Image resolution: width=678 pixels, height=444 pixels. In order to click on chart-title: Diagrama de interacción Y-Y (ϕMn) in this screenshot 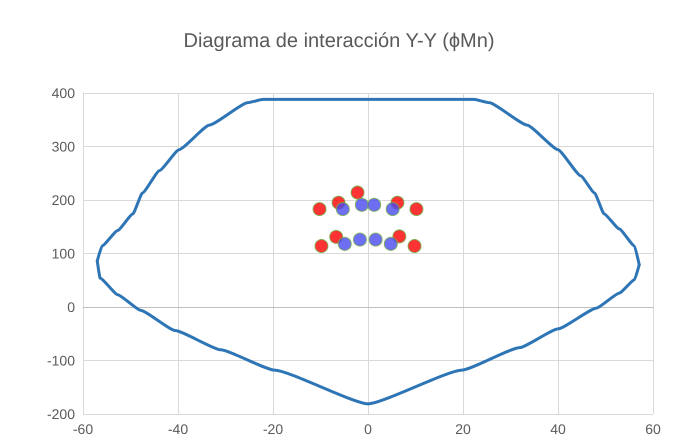, I will do `click(339, 41)`.